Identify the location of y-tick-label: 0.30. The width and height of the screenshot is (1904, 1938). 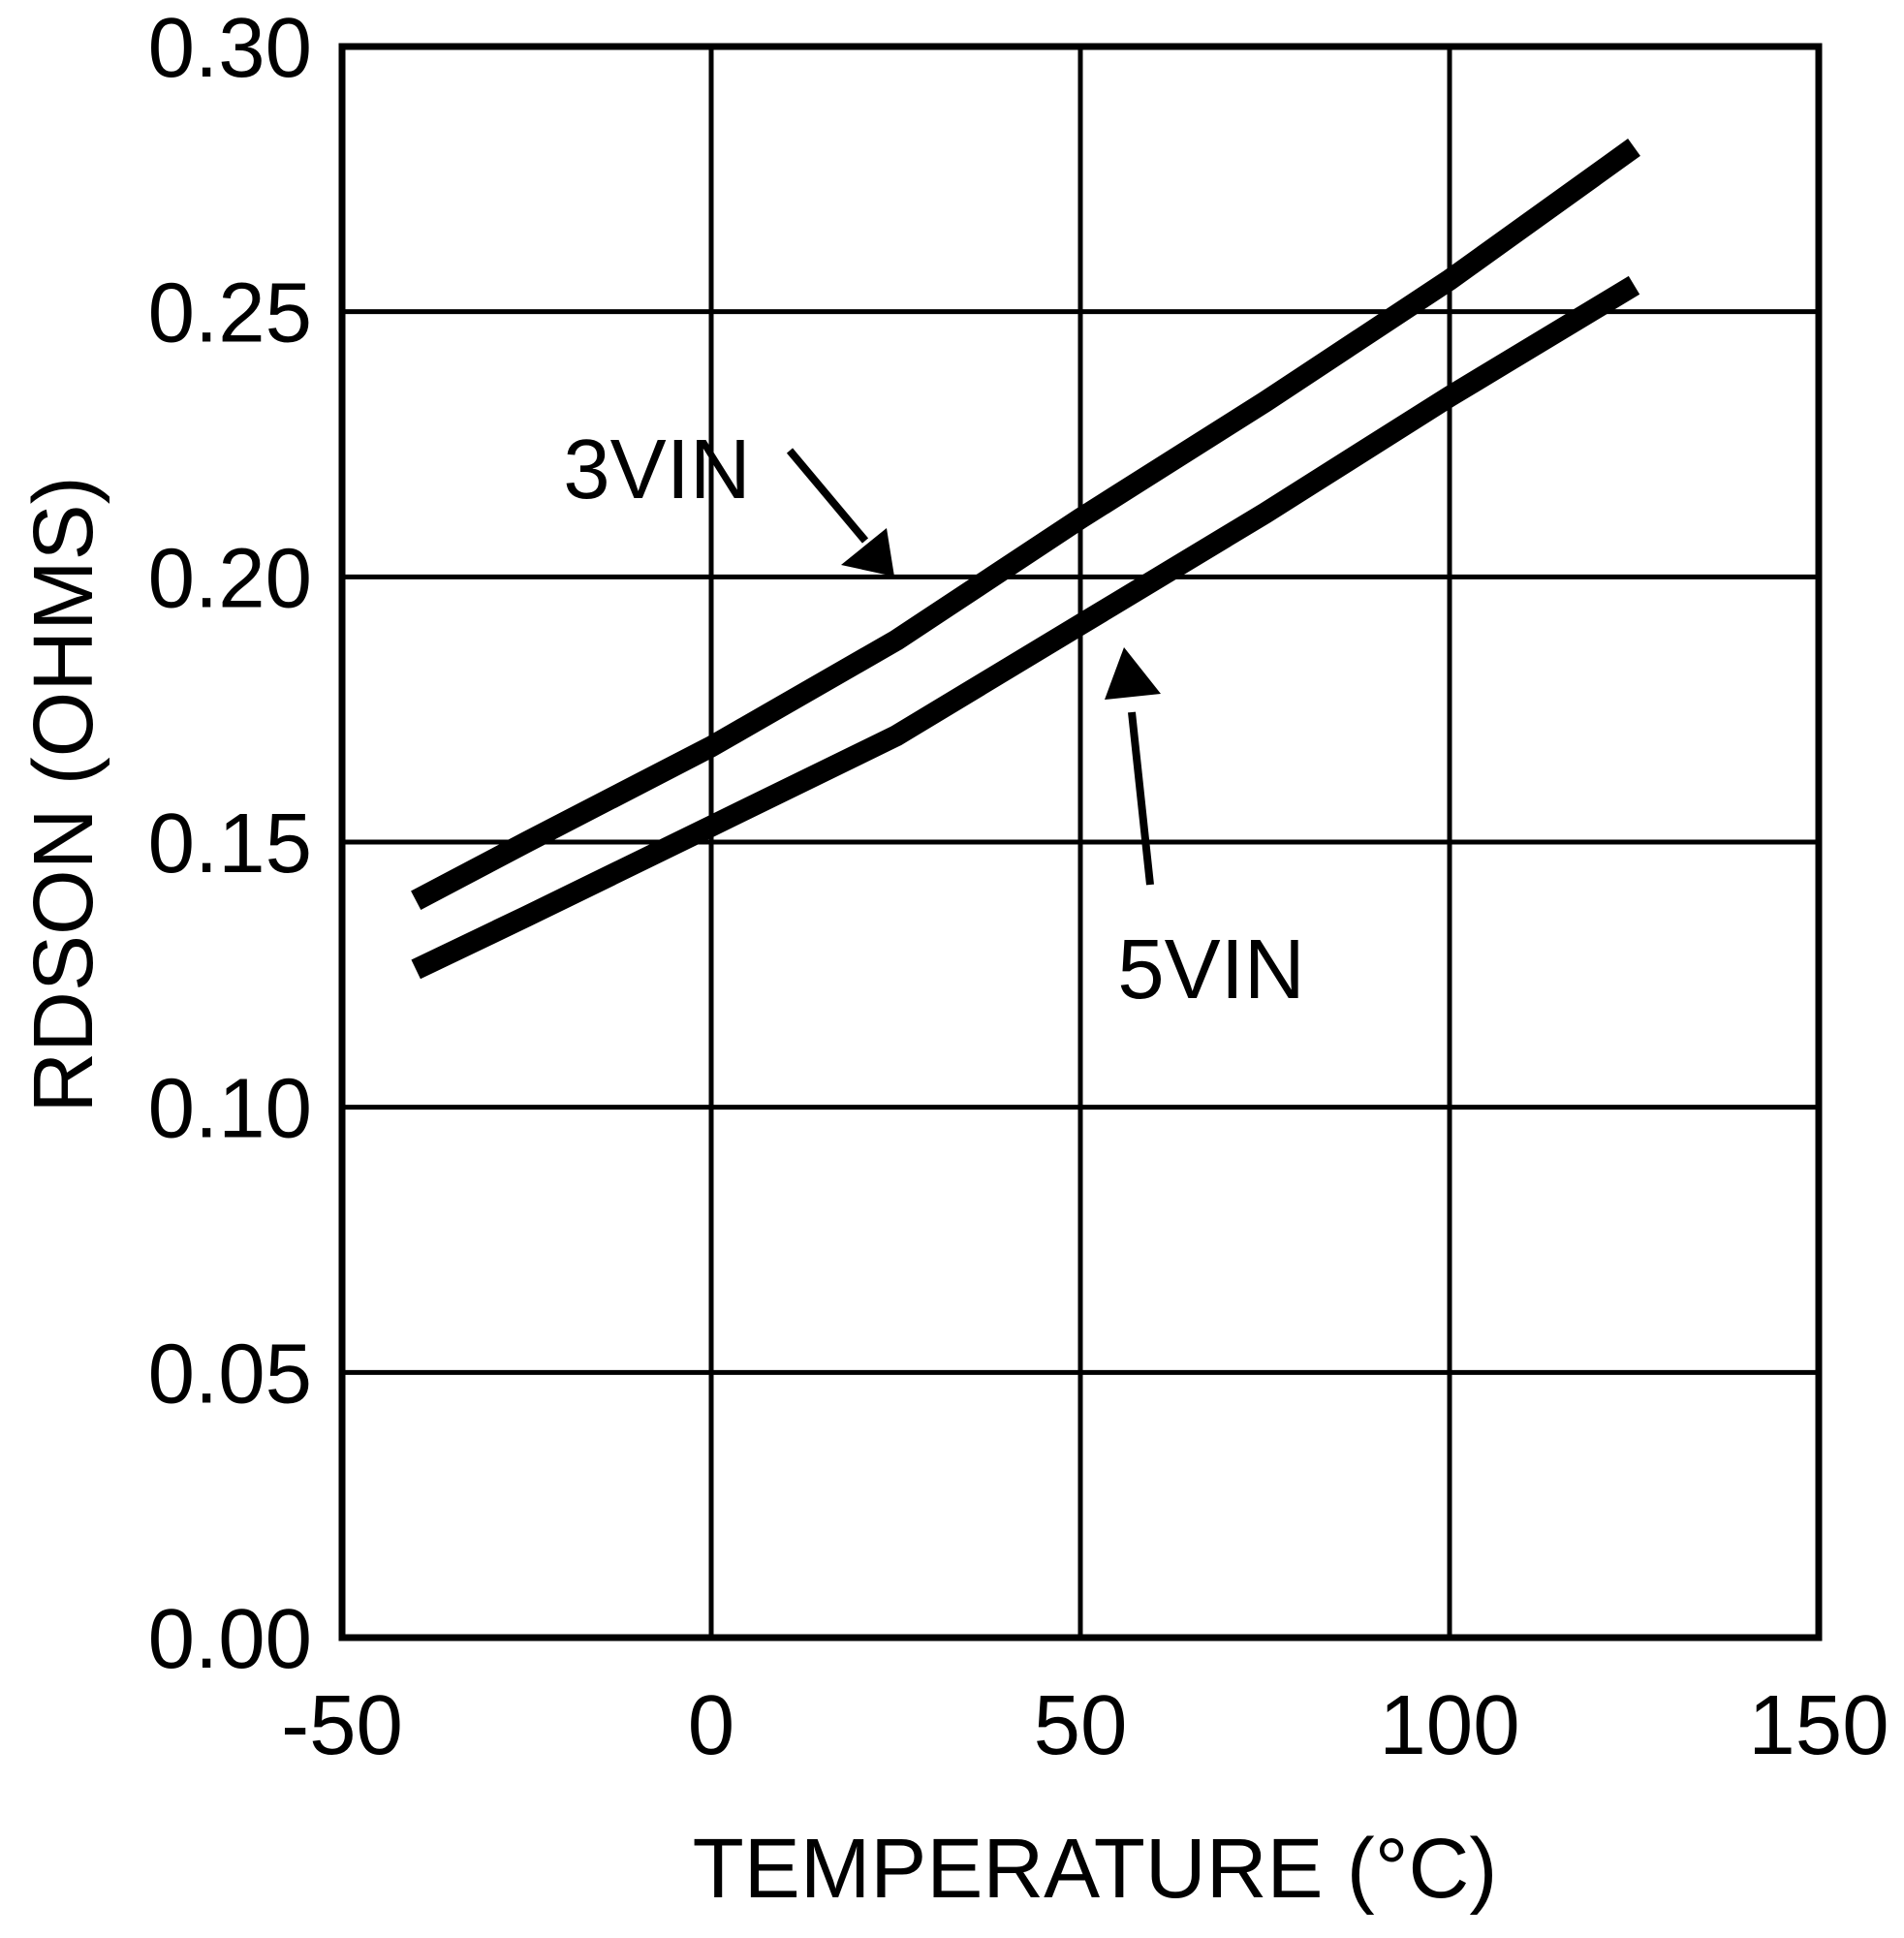
(230, 48).